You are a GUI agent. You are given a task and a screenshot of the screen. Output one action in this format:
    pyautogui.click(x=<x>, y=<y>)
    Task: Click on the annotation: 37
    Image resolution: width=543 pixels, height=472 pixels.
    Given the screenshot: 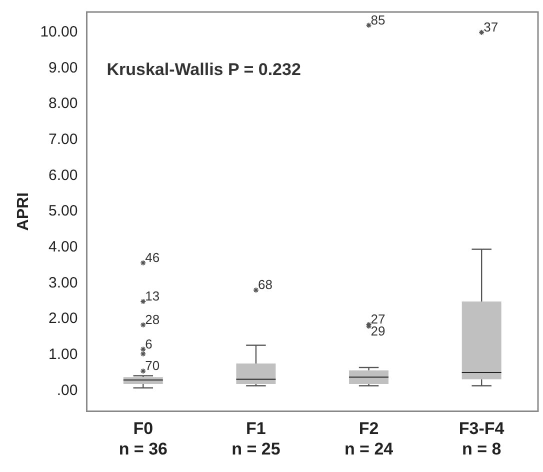 What is the action you would take?
    pyautogui.click(x=491, y=27)
    